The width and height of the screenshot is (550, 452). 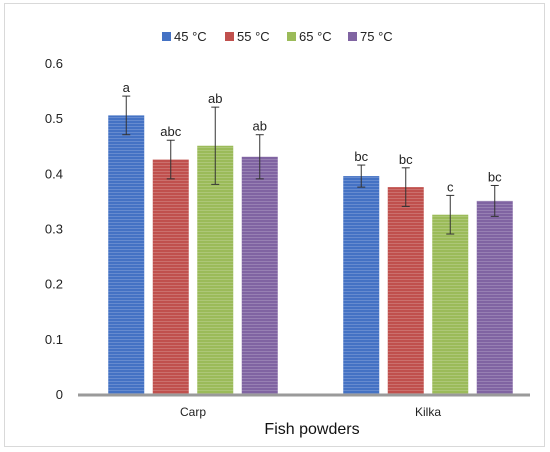 What do you see at coordinates (315, 36) in the screenshot?
I see `legend-label: 65 °C` at bounding box center [315, 36].